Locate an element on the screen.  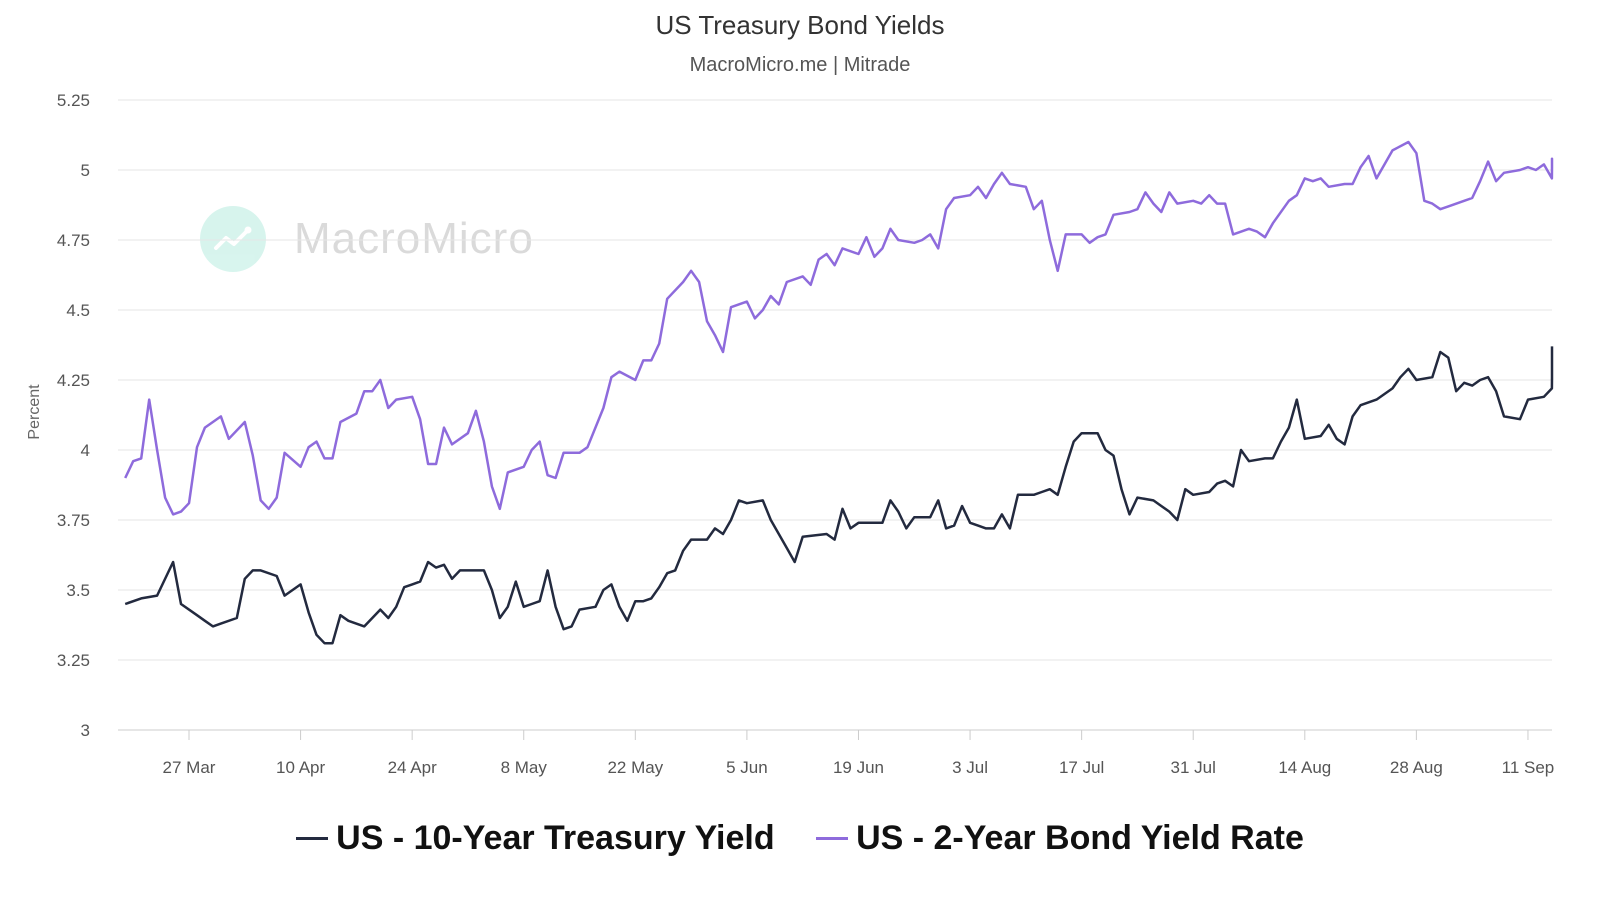
y-tick-label-8: 3.25 is located at coordinates (73, 660).